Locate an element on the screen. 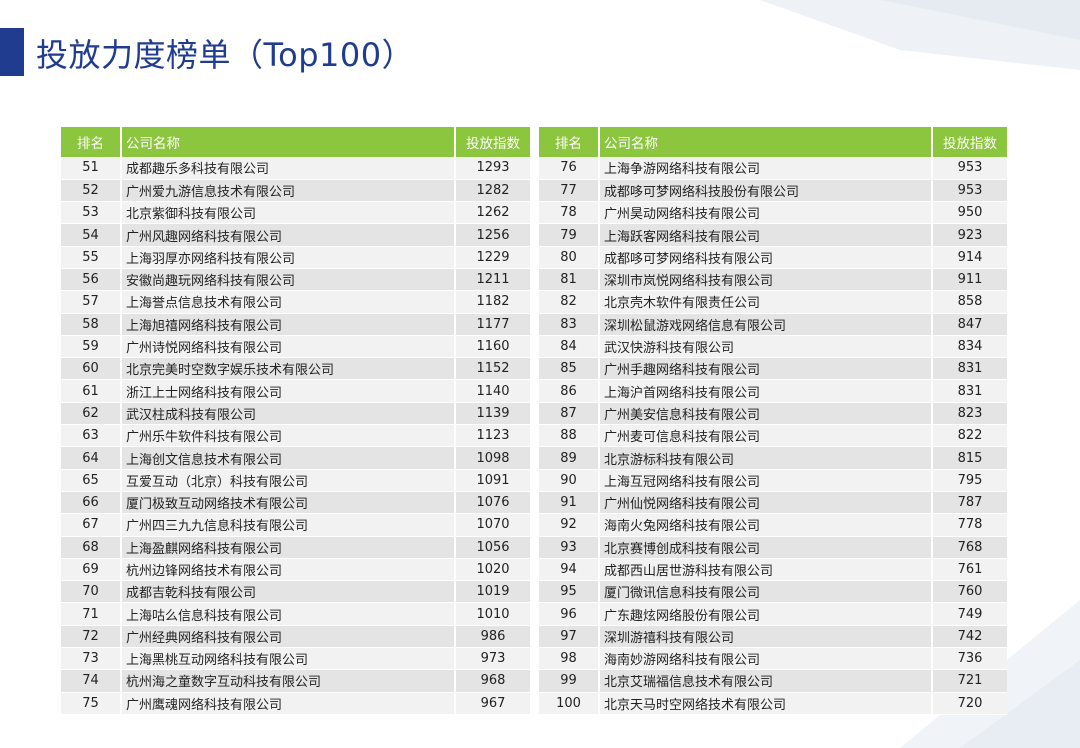 The height and width of the screenshot is (748, 1080). index-value-cell: 760 is located at coordinates (969, 592).